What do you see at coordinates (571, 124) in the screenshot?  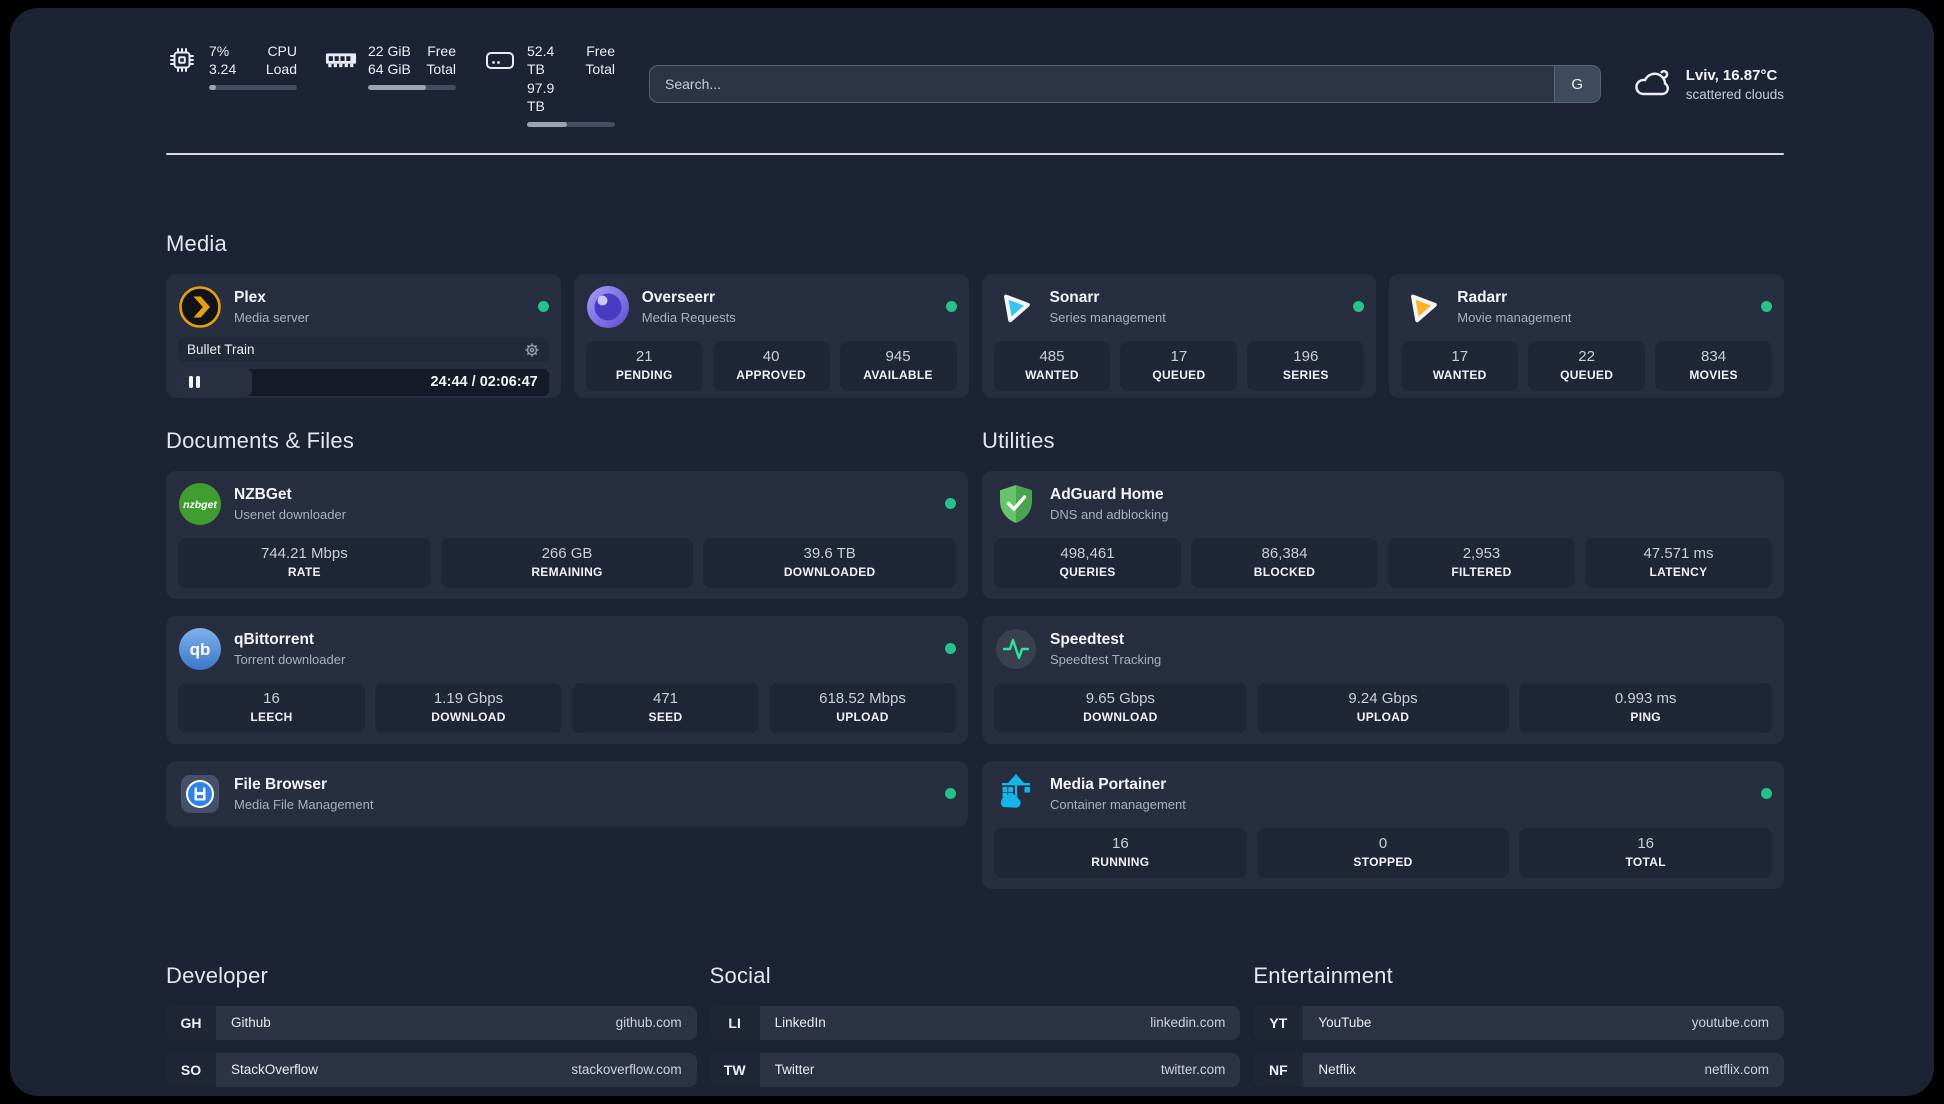 I see `storage-progressbar` at bounding box center [571, 124].